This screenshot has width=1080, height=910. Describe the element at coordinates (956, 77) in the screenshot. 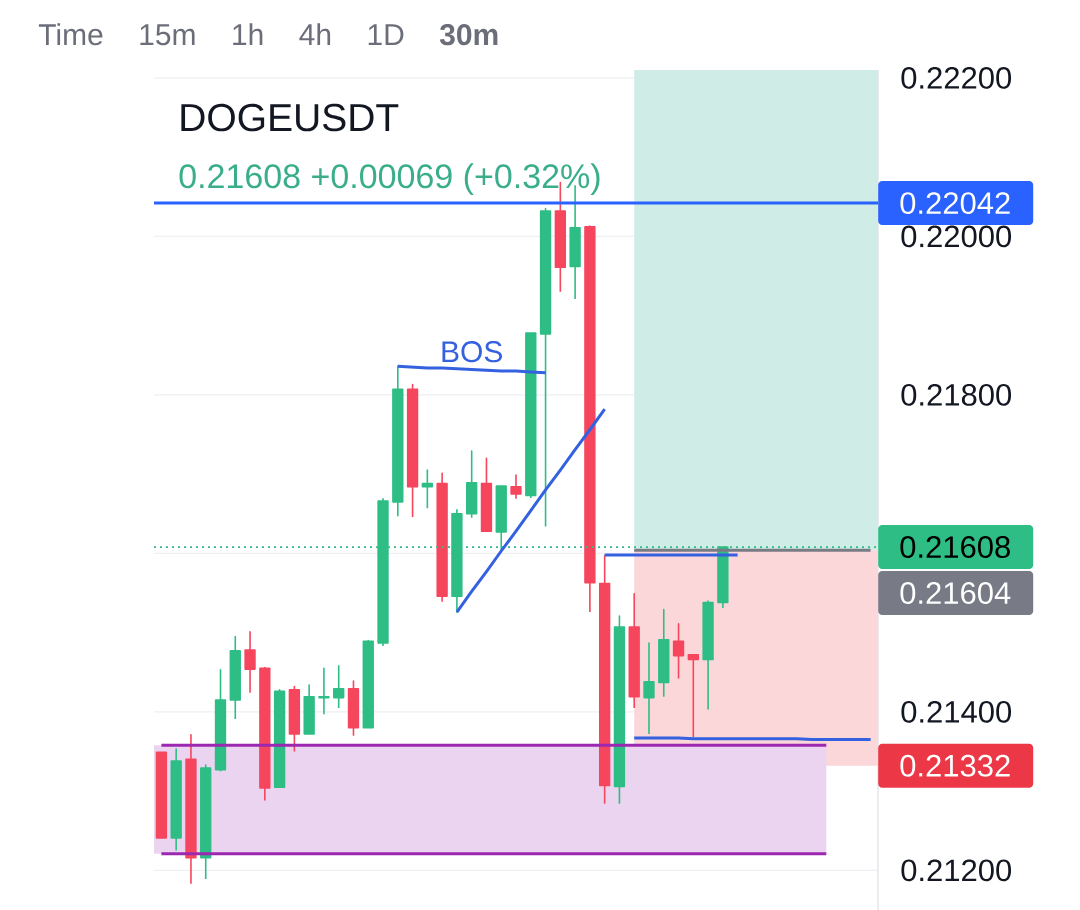

I see `y-tick-label: 0.22200` at that location.